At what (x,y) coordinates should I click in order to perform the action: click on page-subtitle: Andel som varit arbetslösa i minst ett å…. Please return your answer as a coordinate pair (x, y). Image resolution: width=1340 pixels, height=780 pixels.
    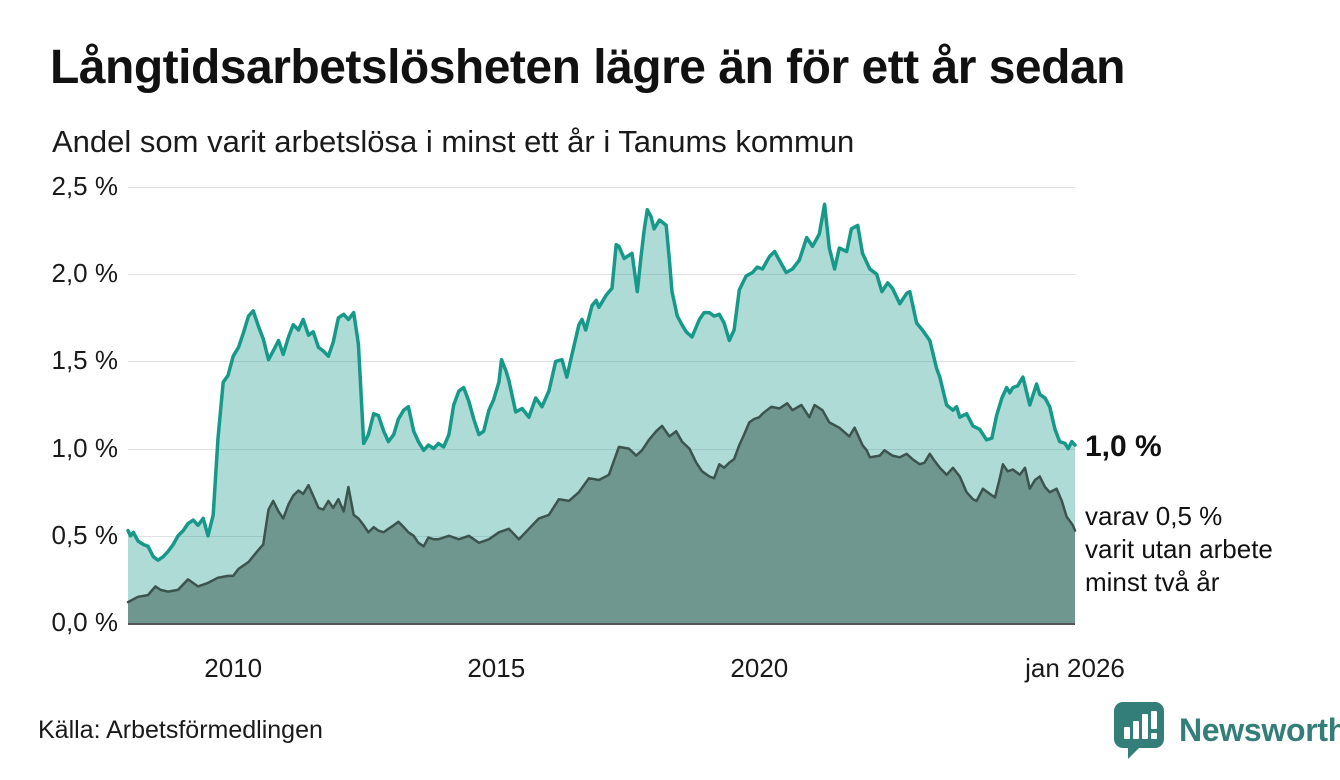
    Looking at the image, I should click on (453, 141).